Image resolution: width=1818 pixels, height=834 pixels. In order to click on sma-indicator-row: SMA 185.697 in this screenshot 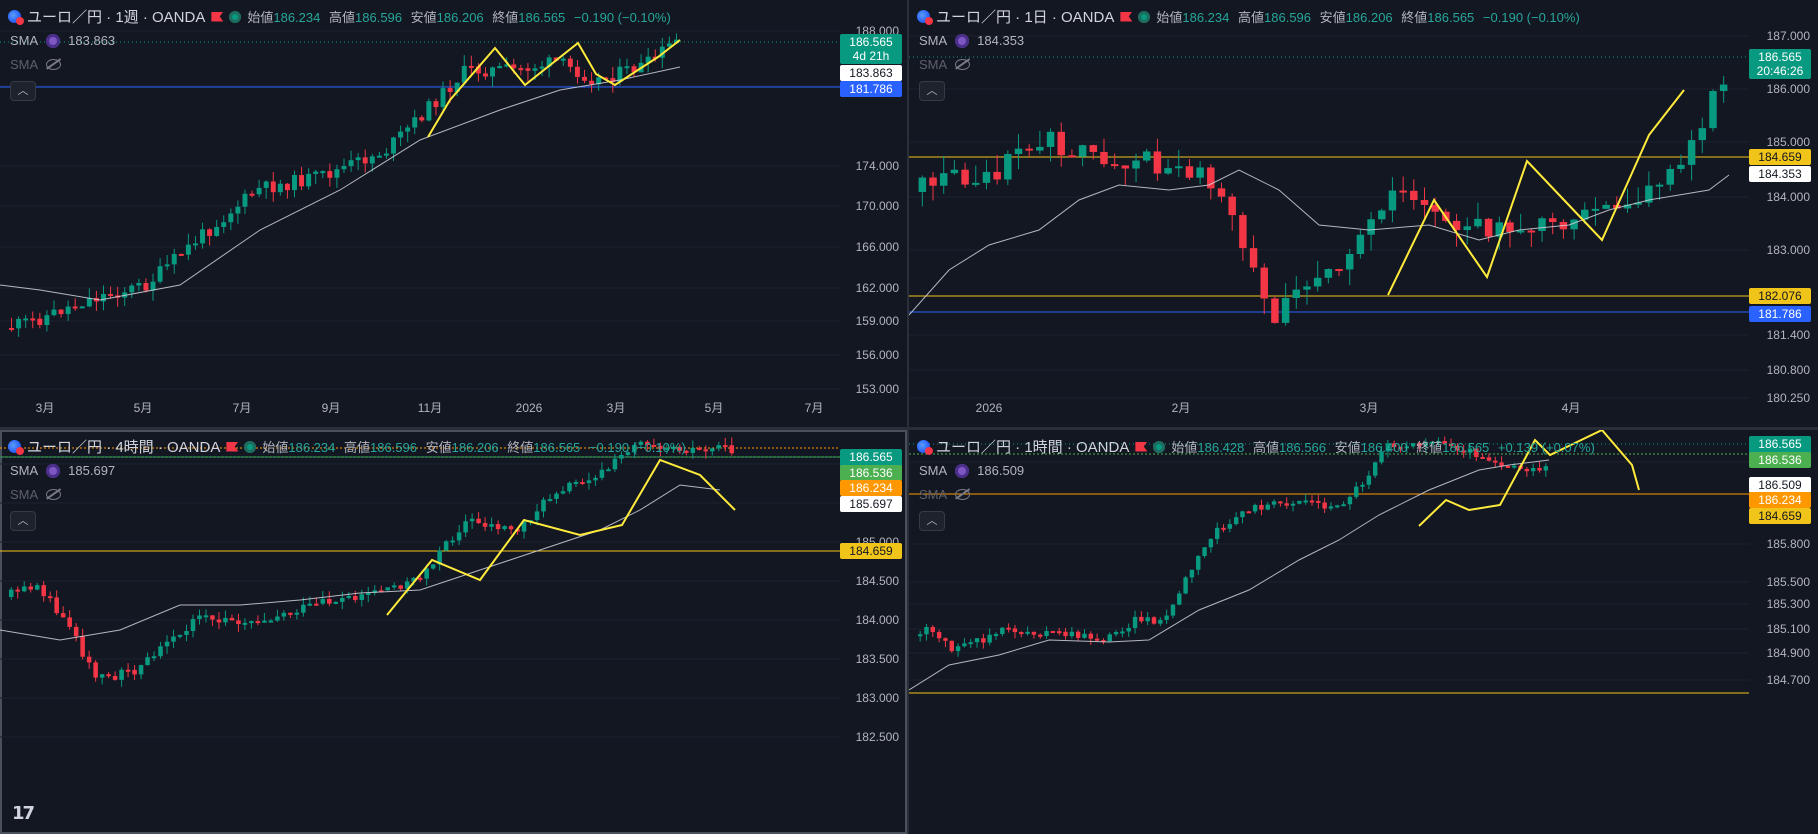, I will do `click(63, 470)`.